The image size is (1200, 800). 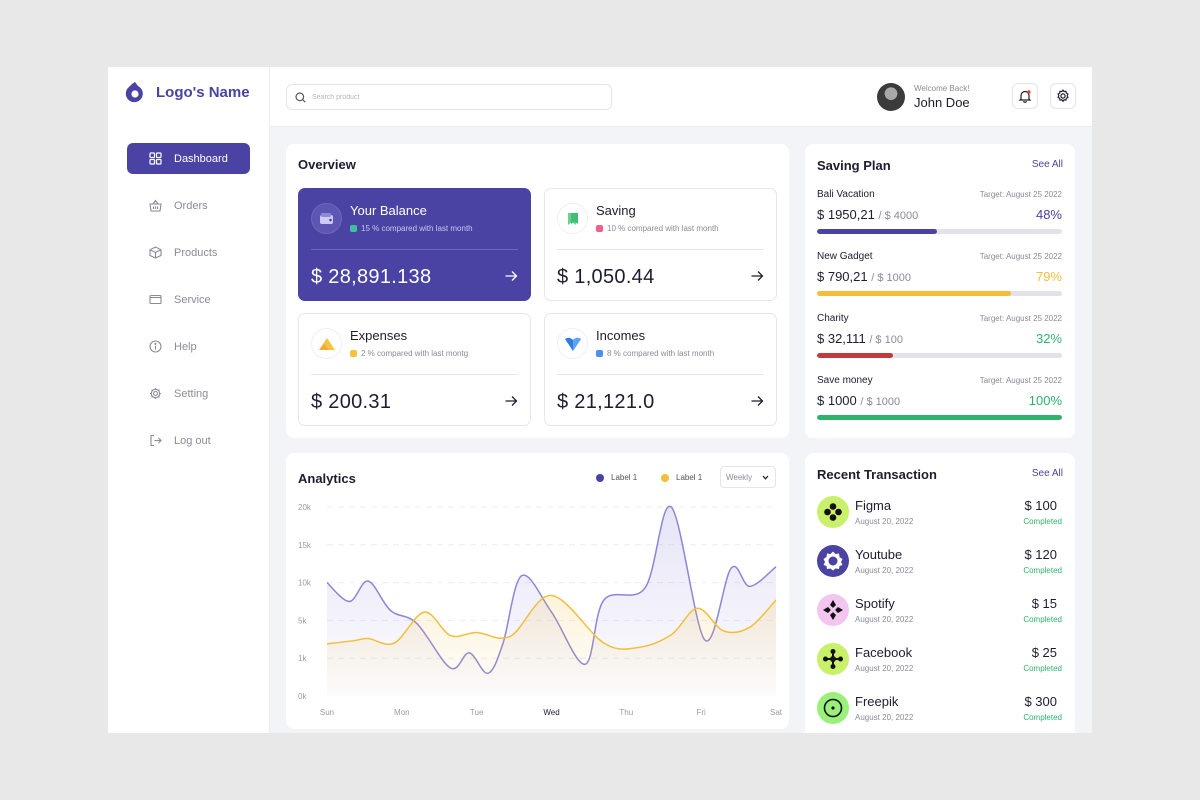 I want to click on transactions-see-all-link: See All, so click(x=1047, y=473).